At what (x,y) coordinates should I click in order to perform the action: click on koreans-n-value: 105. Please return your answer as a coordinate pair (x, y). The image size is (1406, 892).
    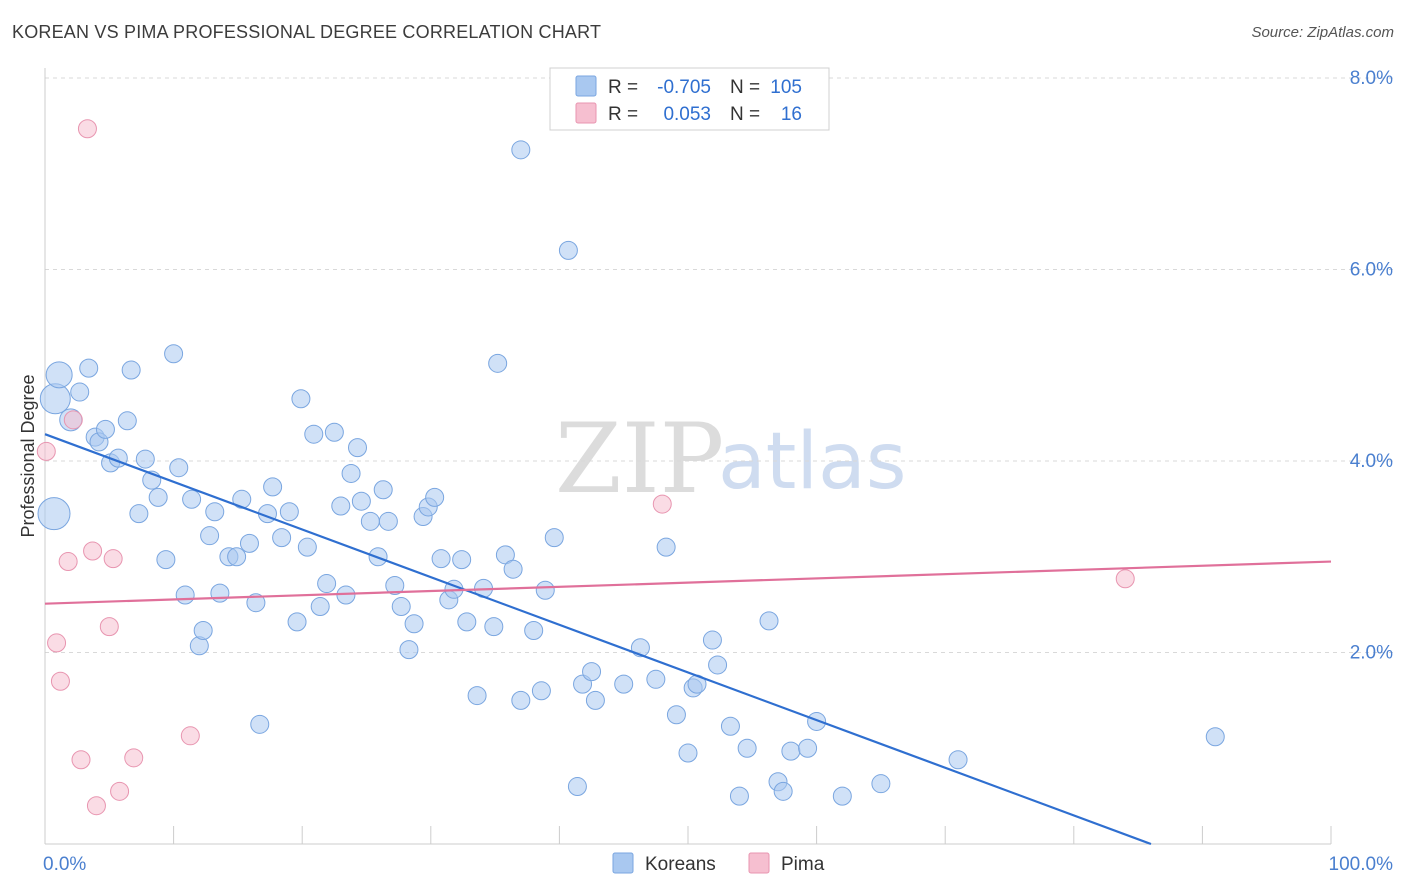
    Looking at the image, I should click on (786, 87).